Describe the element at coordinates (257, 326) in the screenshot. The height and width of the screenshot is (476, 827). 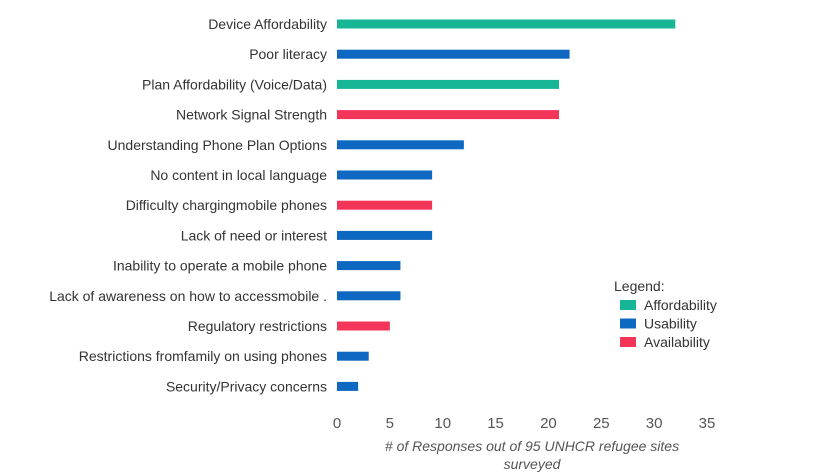
I see `category-label: Regulatory restrictions` at that location.